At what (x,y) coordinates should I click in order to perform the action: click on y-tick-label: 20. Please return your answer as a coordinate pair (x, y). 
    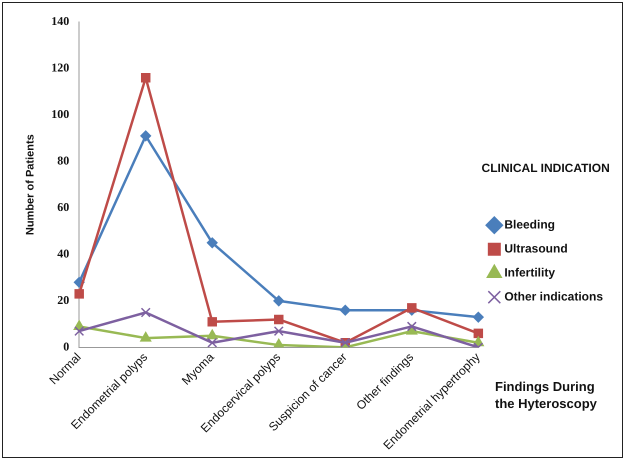
    Looking at the image, I should click on (63, 299).